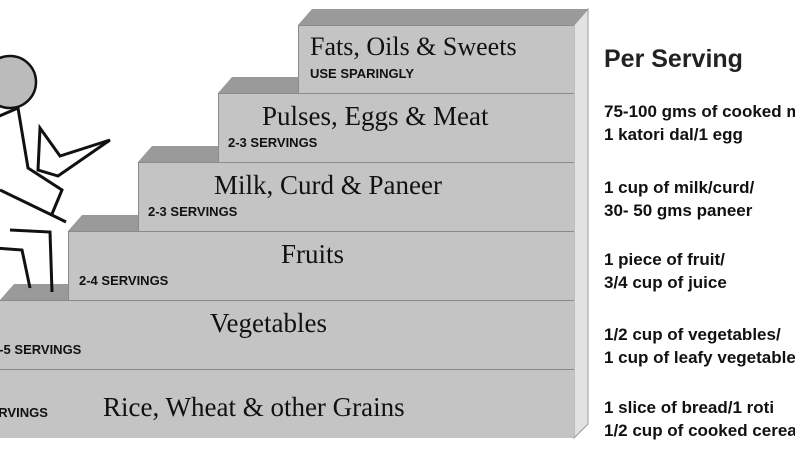 The width and height of the screenshot is (795, 449). Describe the element at coordinates (413, 46) in the screenshot. I see `step-title-fats: Fats, Oils & Sweets` at that location.